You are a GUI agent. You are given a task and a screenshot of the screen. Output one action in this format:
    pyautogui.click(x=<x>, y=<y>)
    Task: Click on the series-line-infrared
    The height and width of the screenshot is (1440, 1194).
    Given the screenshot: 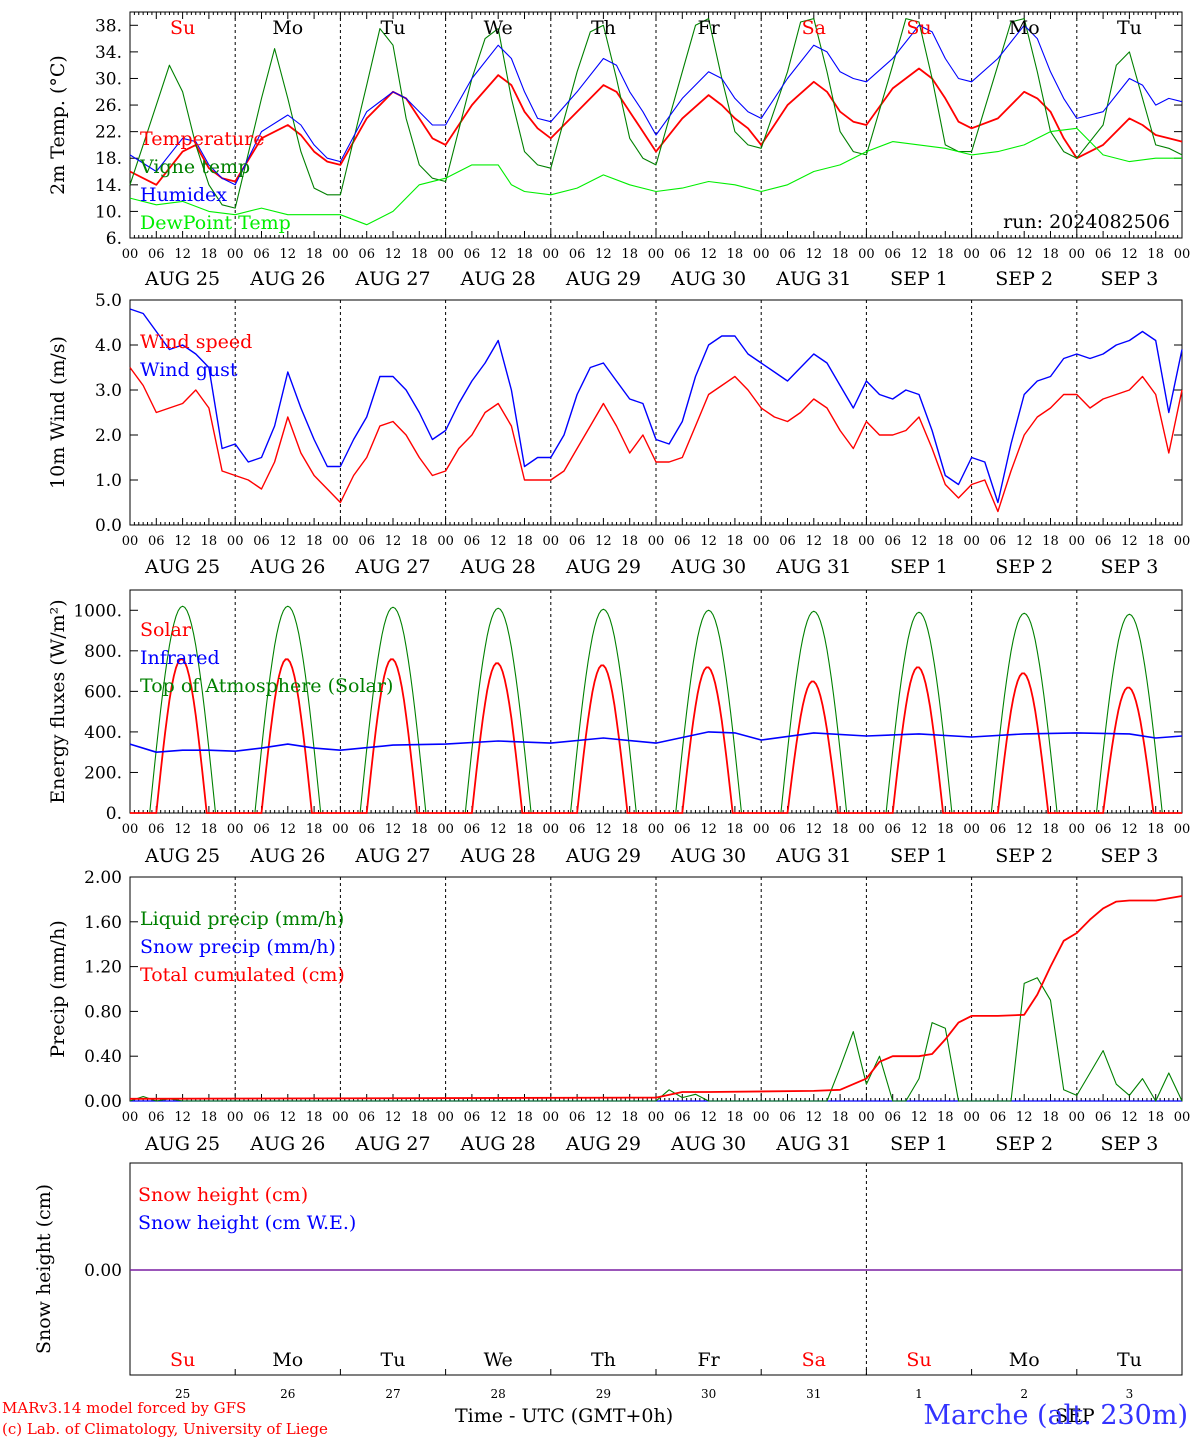 What is the action you would take?
    pyautogui.click(x=656, y=742)
    